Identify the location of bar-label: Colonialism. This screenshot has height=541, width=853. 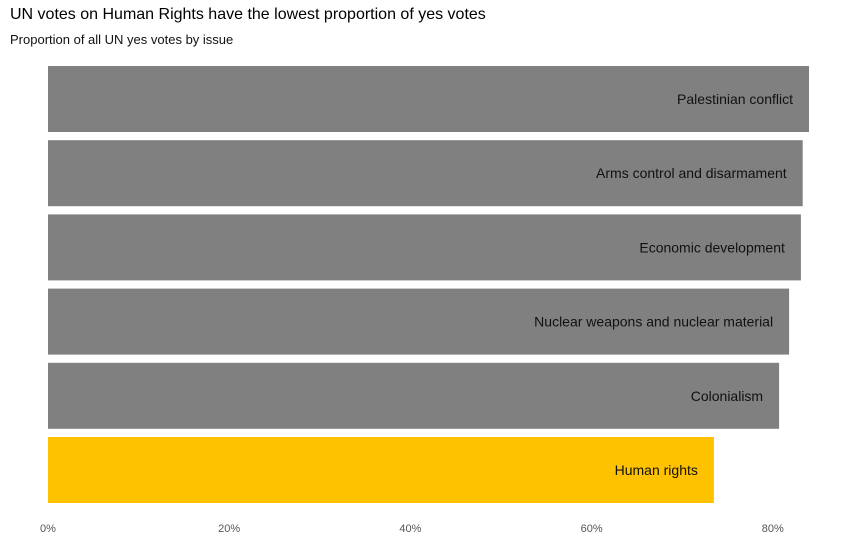
(727, 396).